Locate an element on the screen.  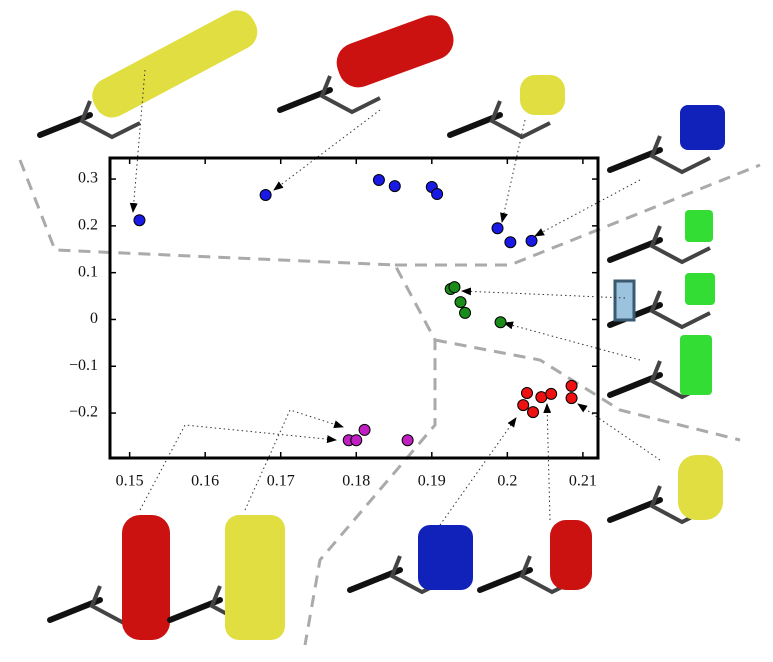
y-tick-label: 0 is located at coordinates (94, 318).